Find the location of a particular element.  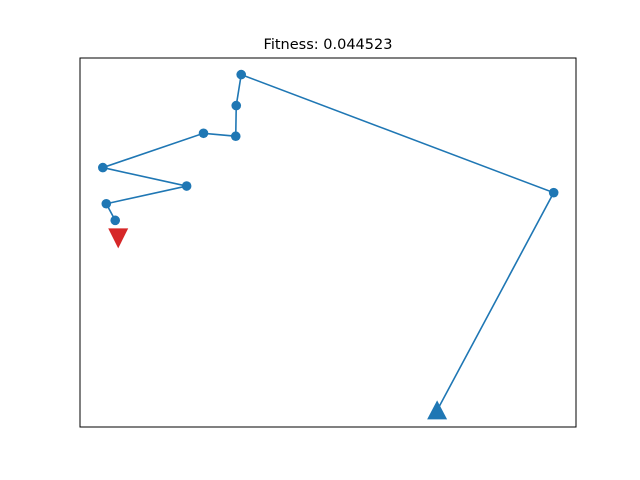

start-marker is located at coordinates (437, 410).